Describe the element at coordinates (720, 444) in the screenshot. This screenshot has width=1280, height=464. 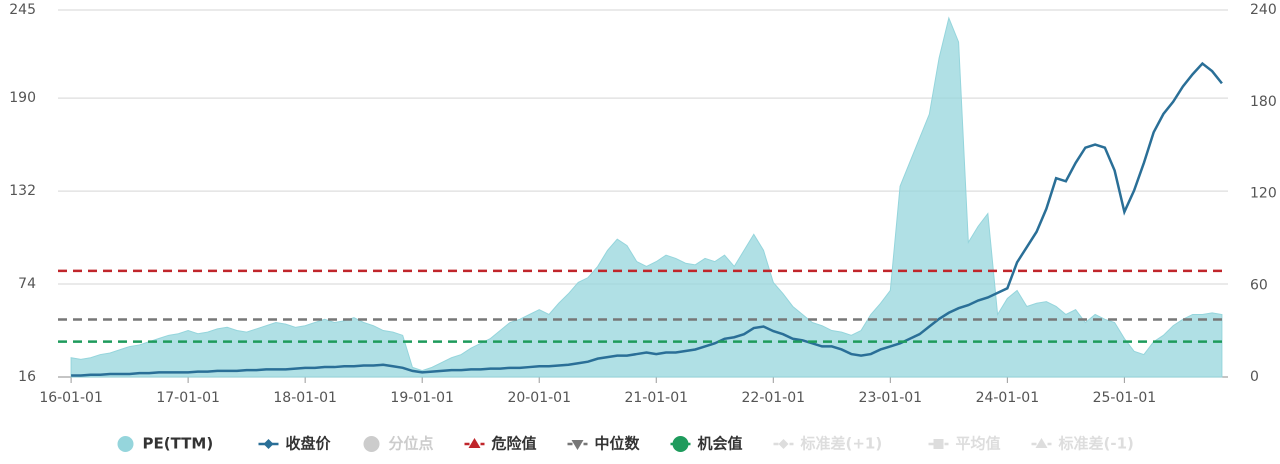
I see `legend-label: 机会值` at that location.